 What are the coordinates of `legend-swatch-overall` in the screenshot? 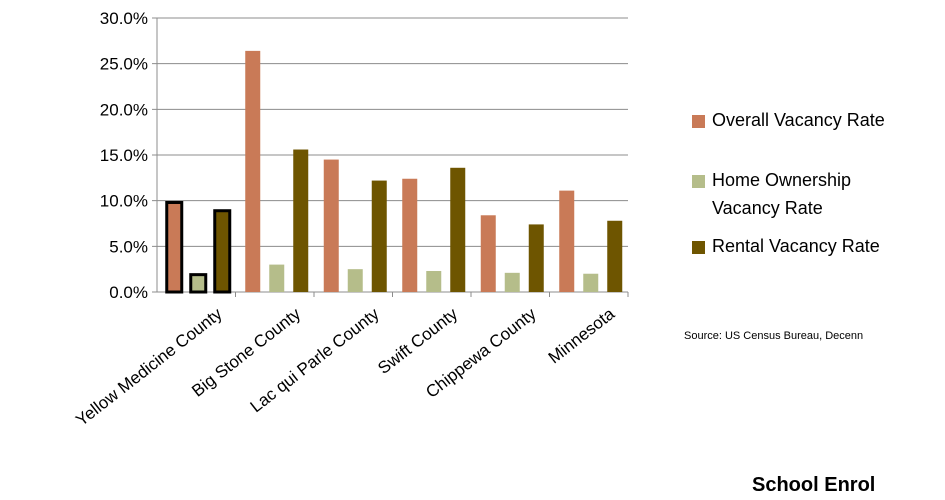 It's located at (698, 121).